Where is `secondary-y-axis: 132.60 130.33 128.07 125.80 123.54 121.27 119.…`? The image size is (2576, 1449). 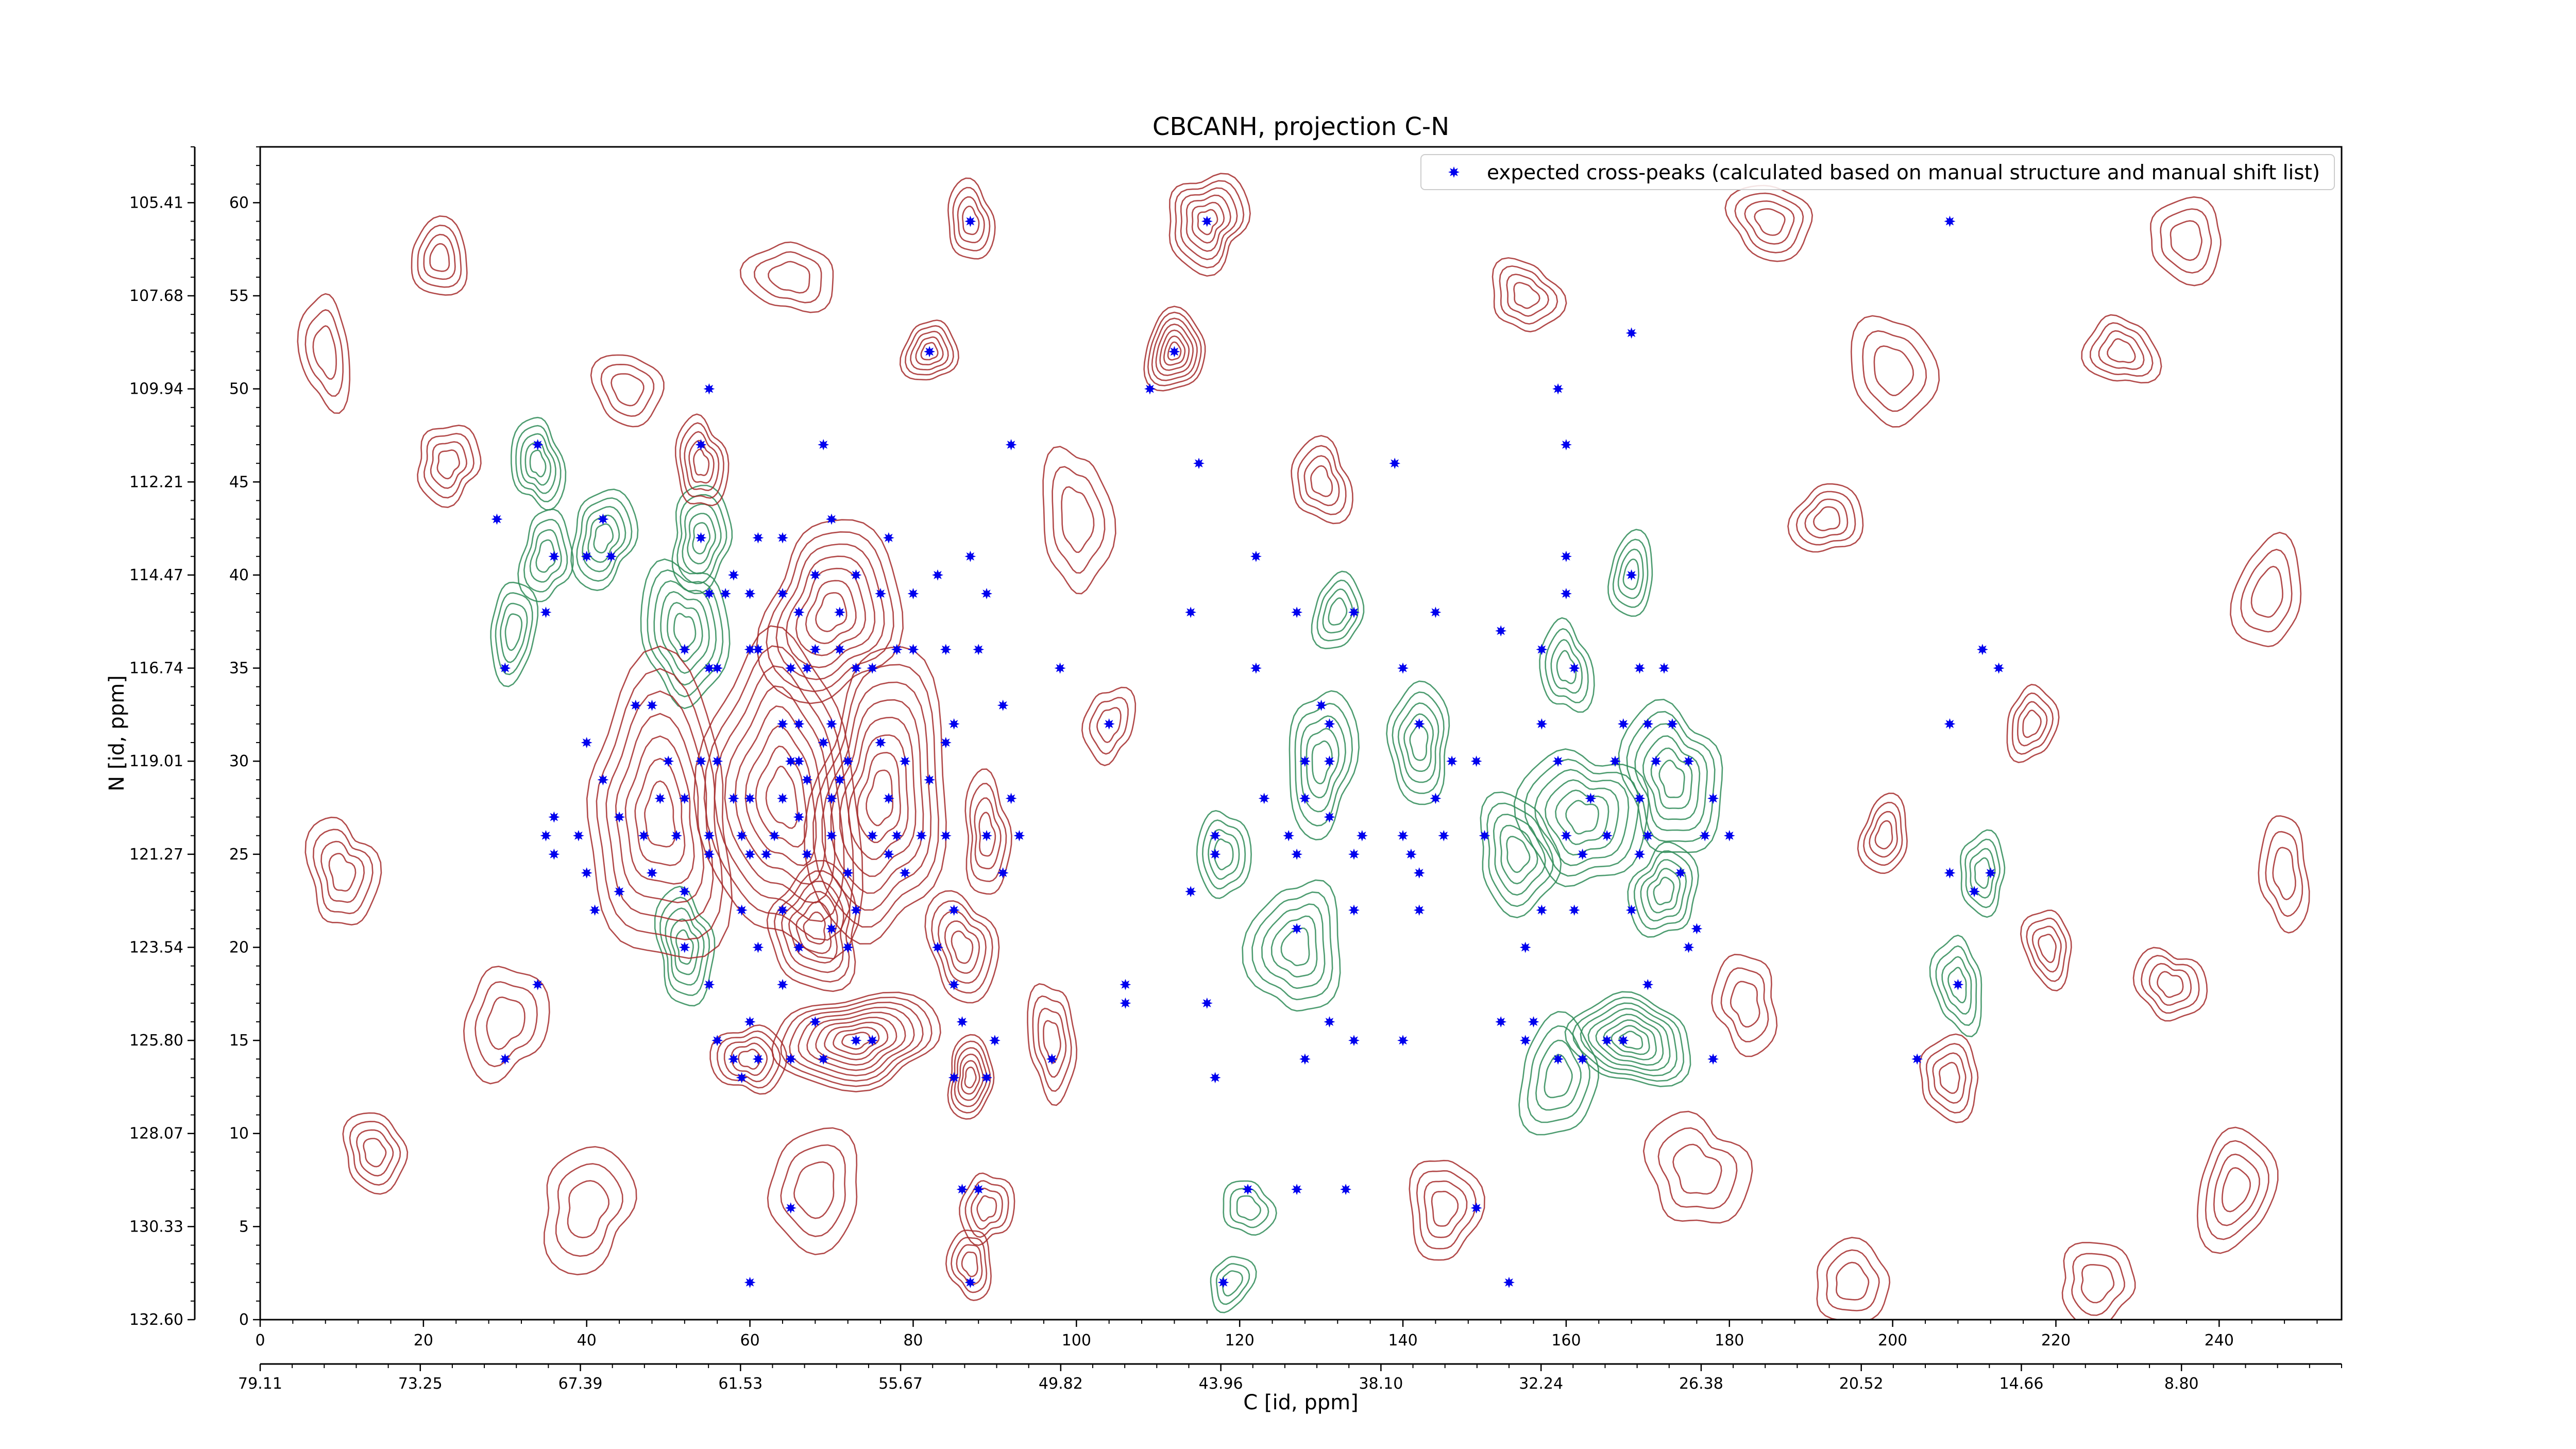 secondary-y-axis: 132.60 130.33 128.07 125.80 123.54 121.27 119.… is located at coordinates (162, 737).